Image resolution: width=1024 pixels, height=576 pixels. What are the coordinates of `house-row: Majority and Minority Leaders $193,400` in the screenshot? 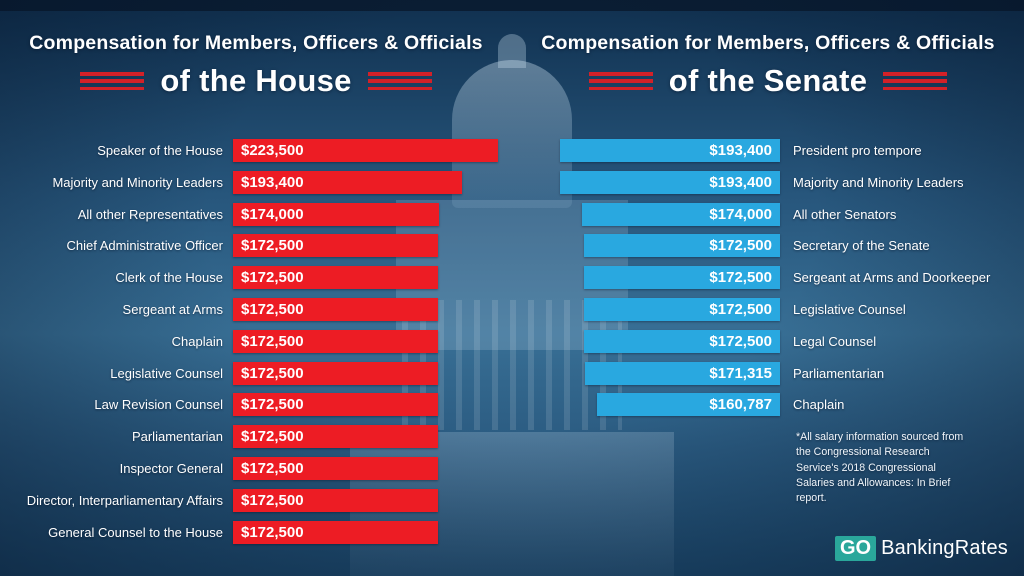 It's located at (256, 182).